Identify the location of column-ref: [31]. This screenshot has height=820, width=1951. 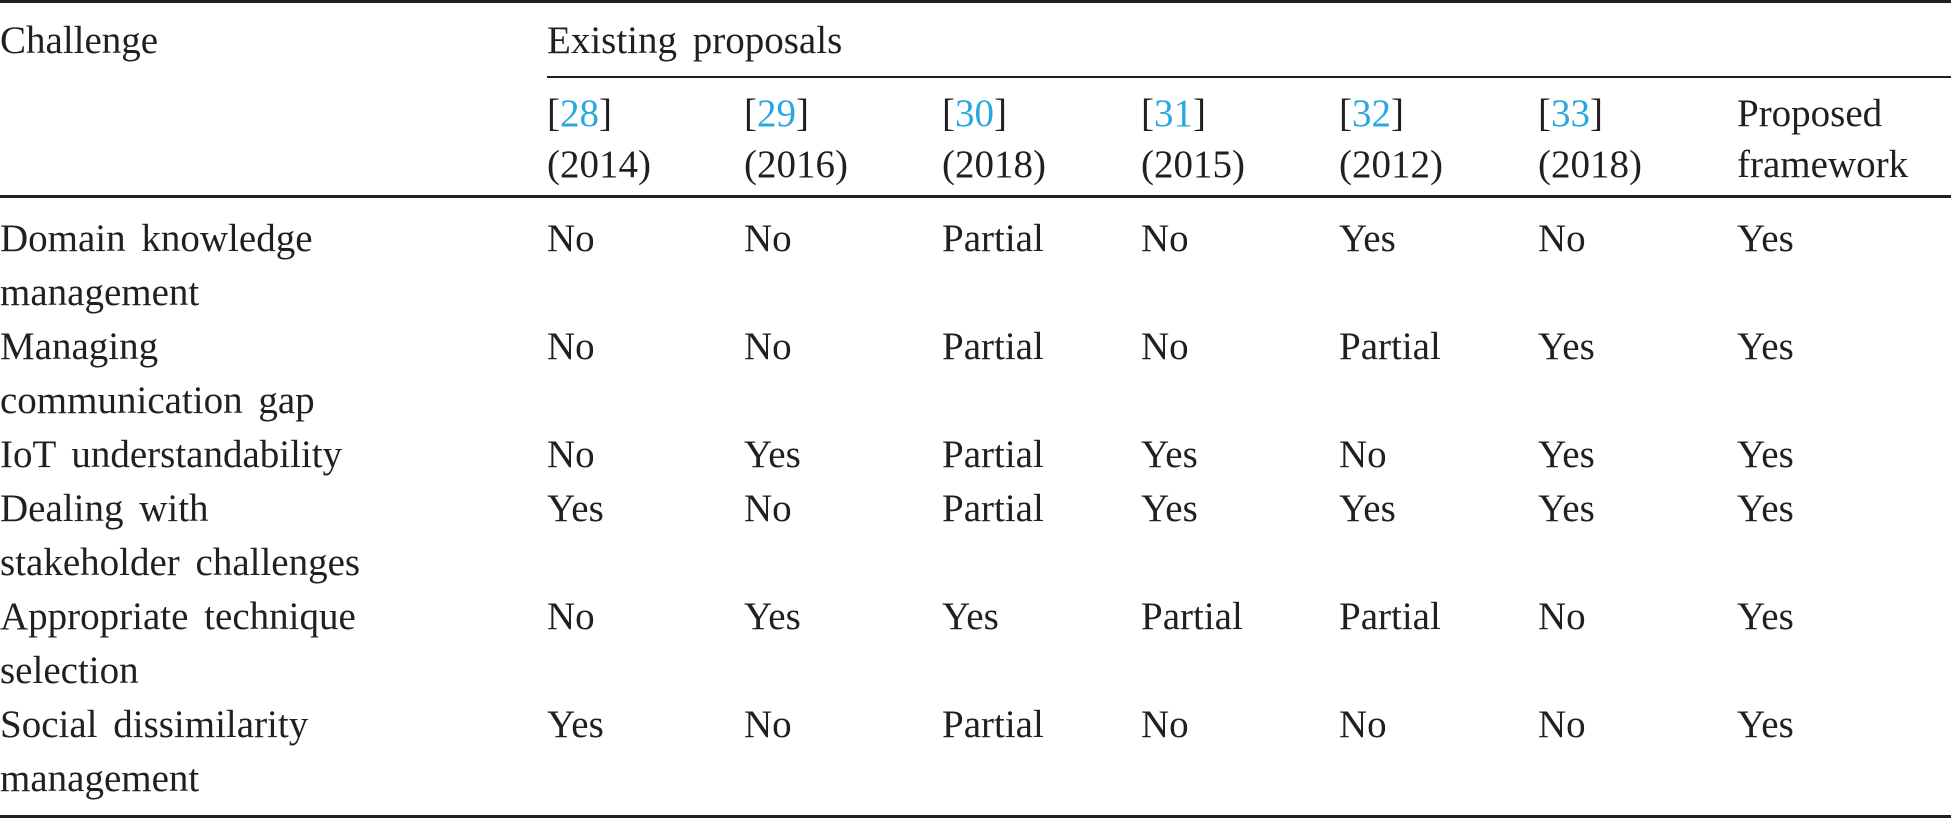
(1173, 114).